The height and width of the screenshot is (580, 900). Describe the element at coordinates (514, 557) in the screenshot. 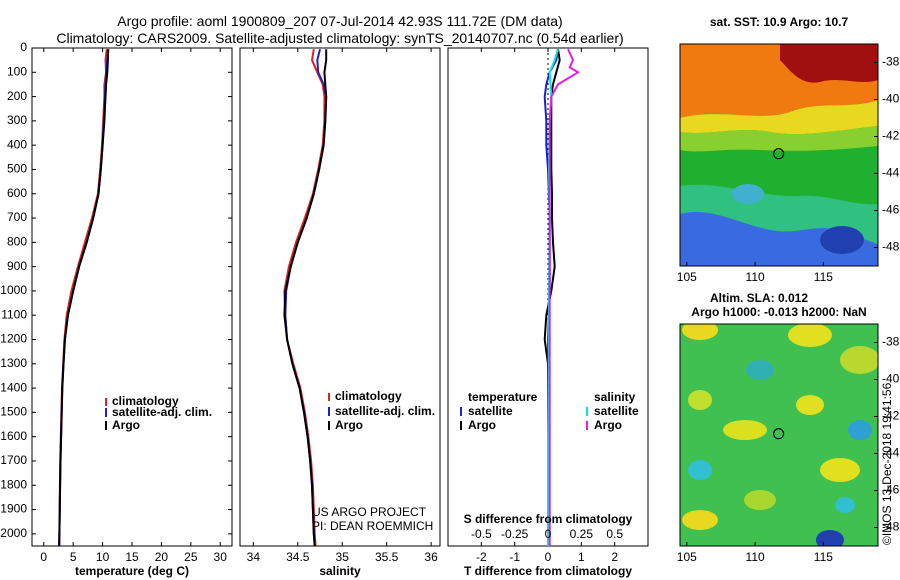

I see `x-tick-label: -1` at that location.